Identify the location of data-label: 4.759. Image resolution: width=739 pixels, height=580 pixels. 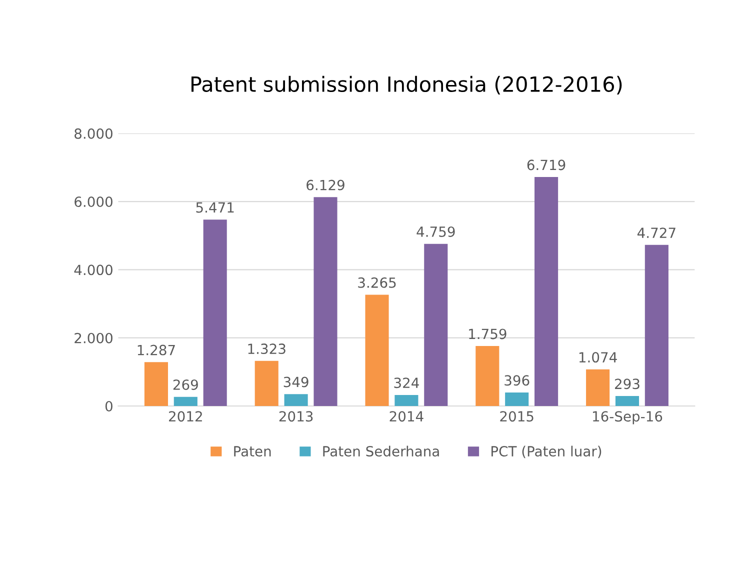
(435, 231).